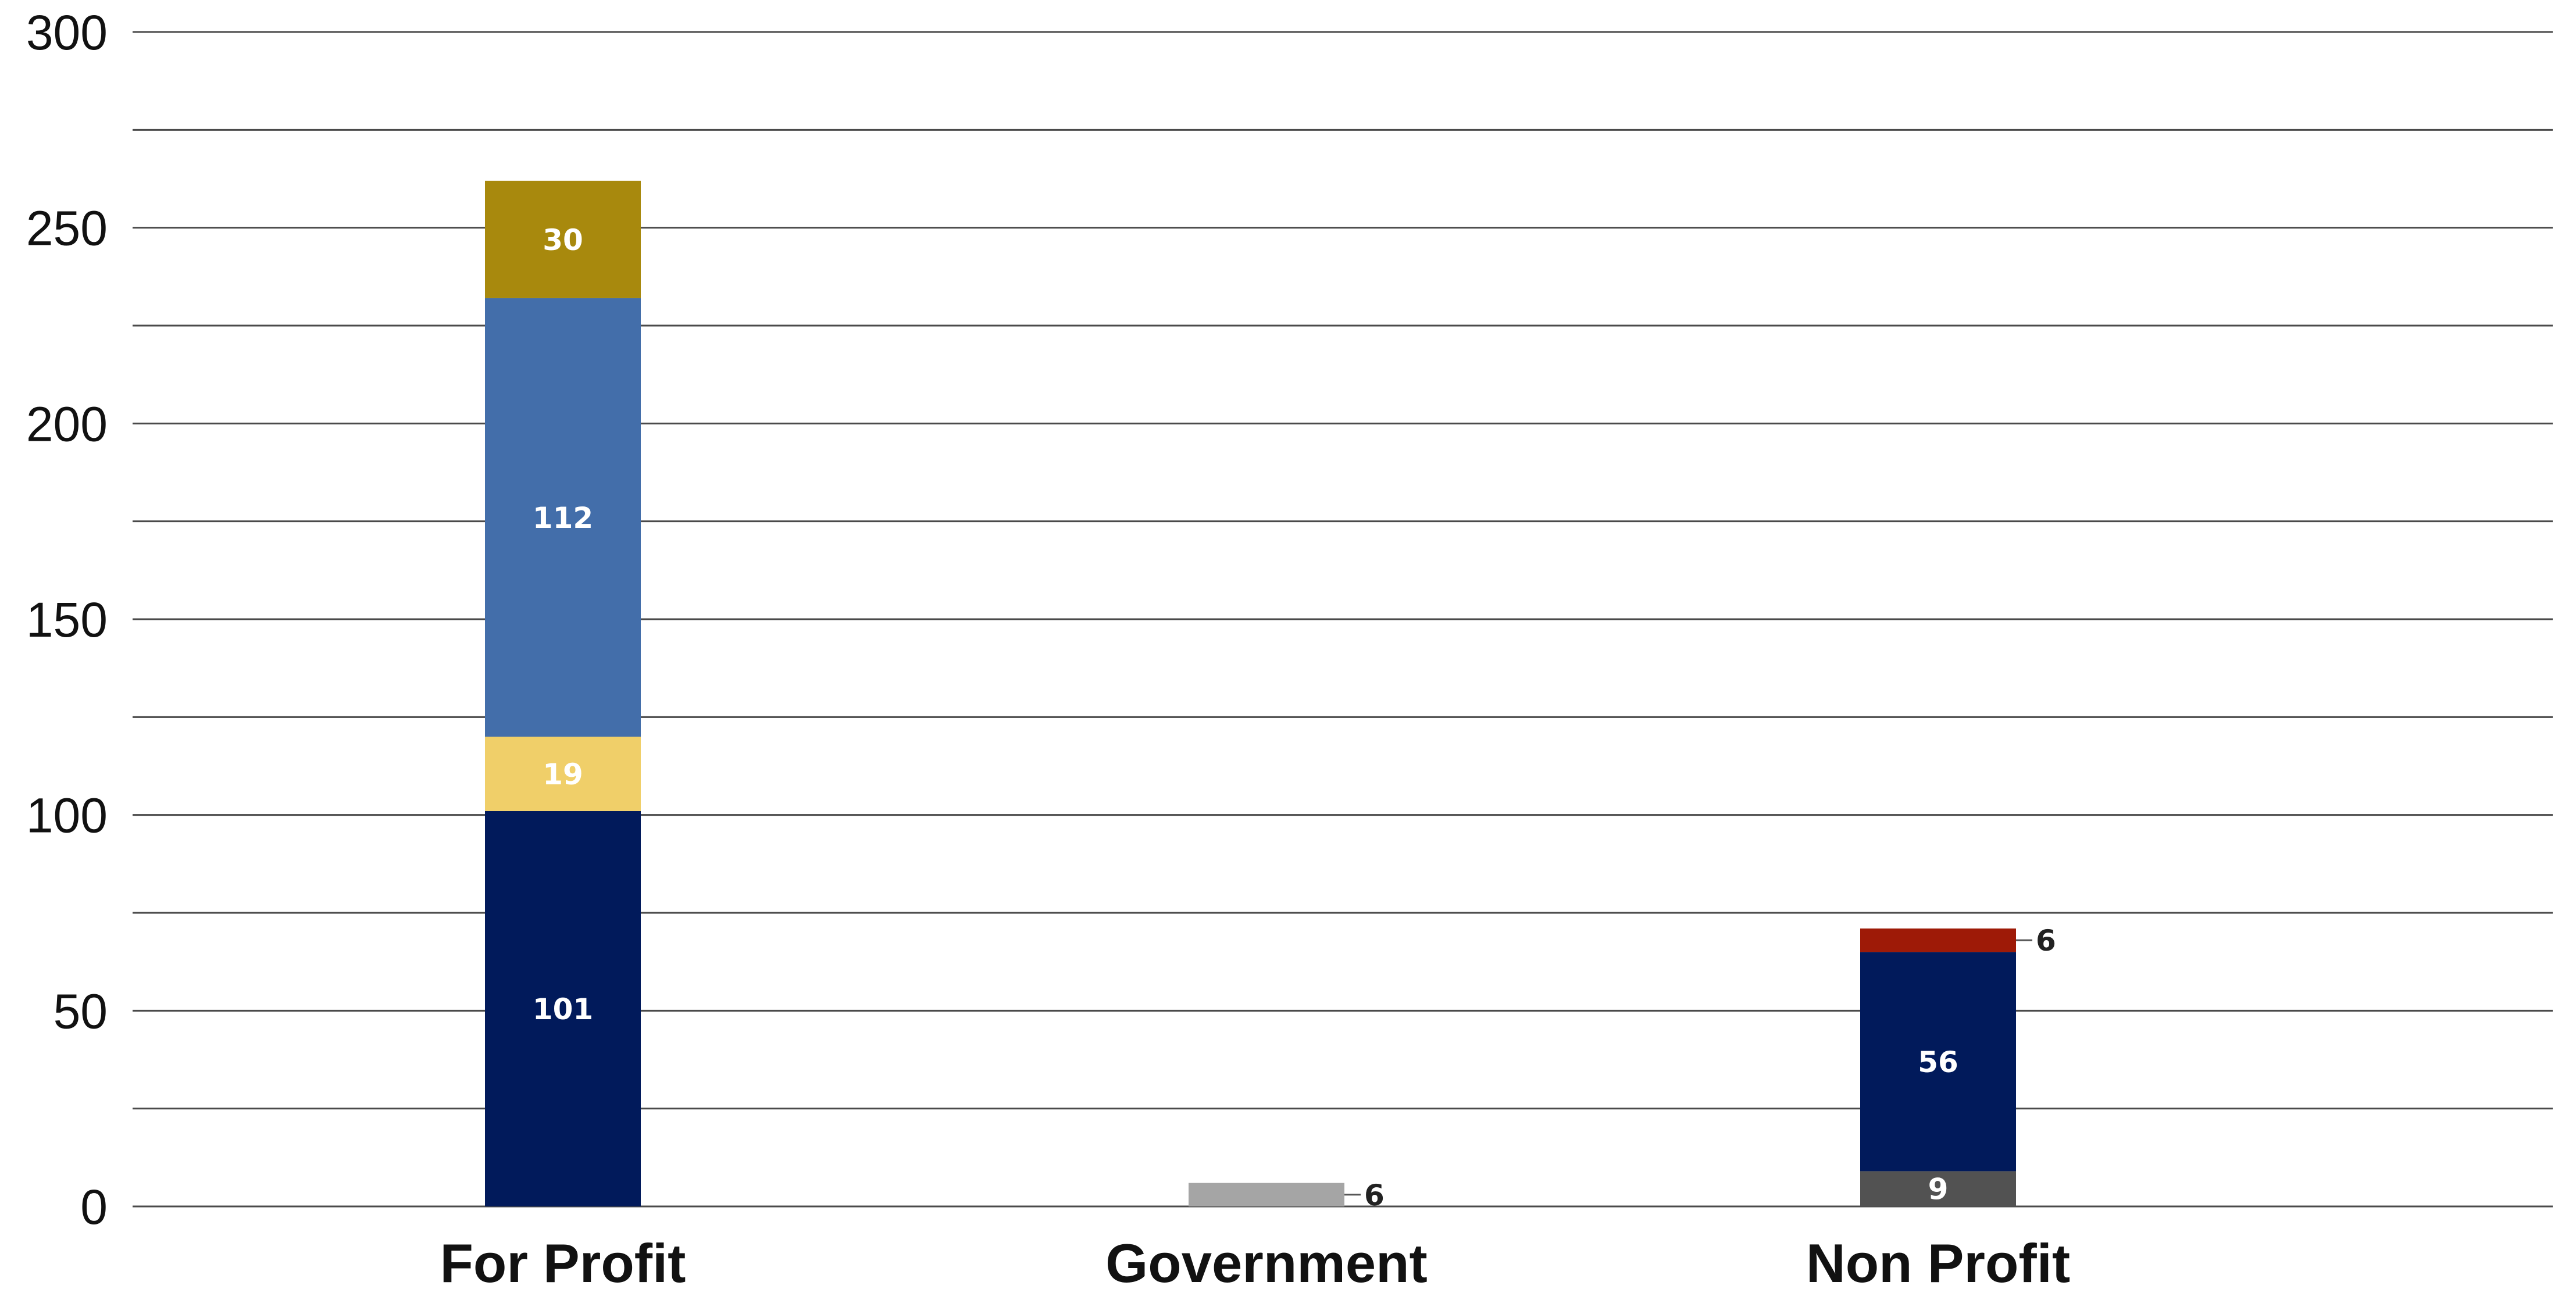 The width and height of the screenshot is (2576, 1289). I want to click on y-tick-label: 300, so click(67, 32).